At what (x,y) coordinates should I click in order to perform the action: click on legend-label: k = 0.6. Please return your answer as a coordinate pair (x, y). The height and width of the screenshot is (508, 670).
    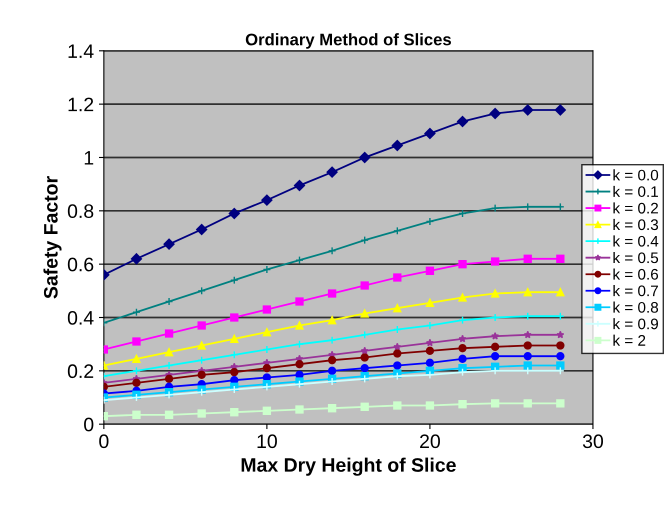
    Looking at the image, I should click on (635, 274).